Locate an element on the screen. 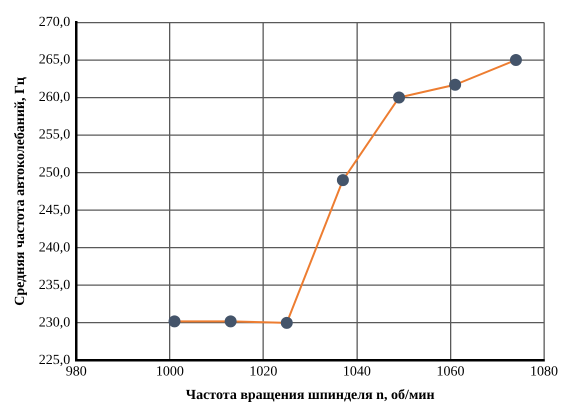 This screenshot has height=416, width=569. x-tick-label: 1080 is located at coordinates (544, 372).